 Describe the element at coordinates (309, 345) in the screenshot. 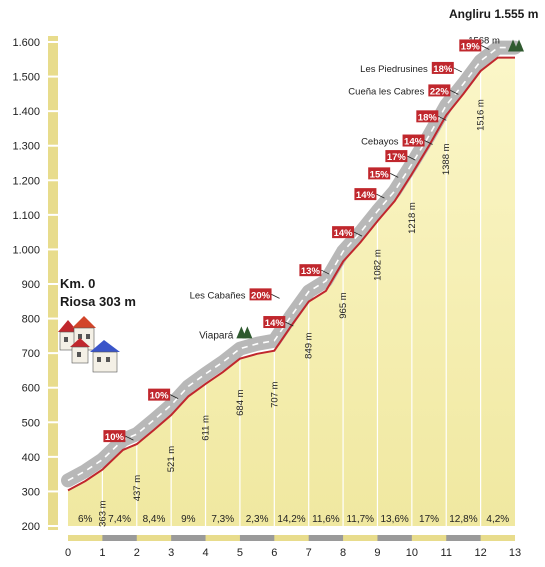

I see `km-altitude-label: 849 m` at that location.